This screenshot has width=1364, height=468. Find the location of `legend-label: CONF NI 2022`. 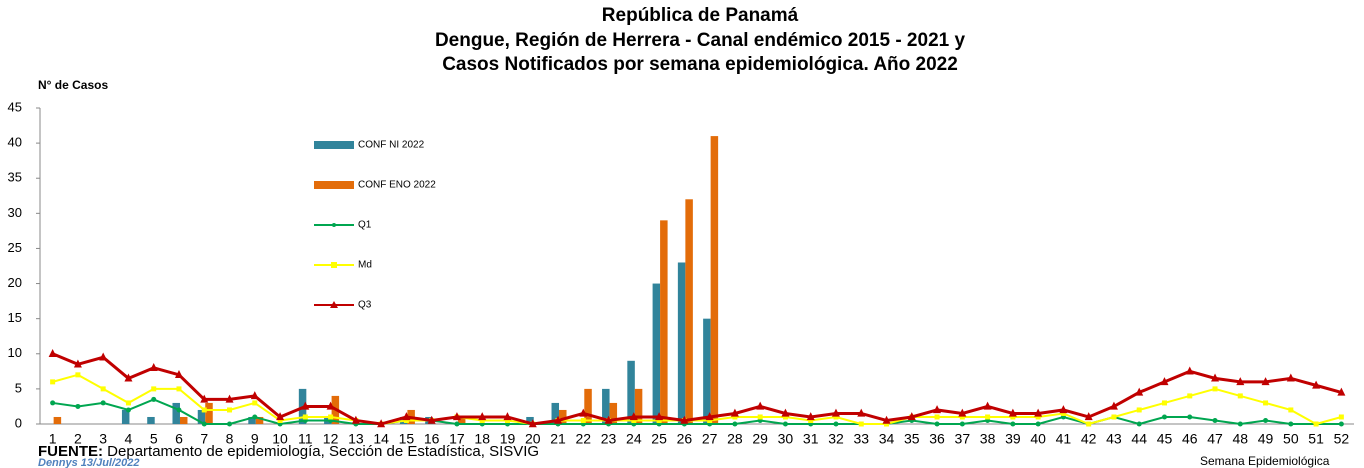

legend-label: CONF NI 2022 is located at coordinates (391, 145).